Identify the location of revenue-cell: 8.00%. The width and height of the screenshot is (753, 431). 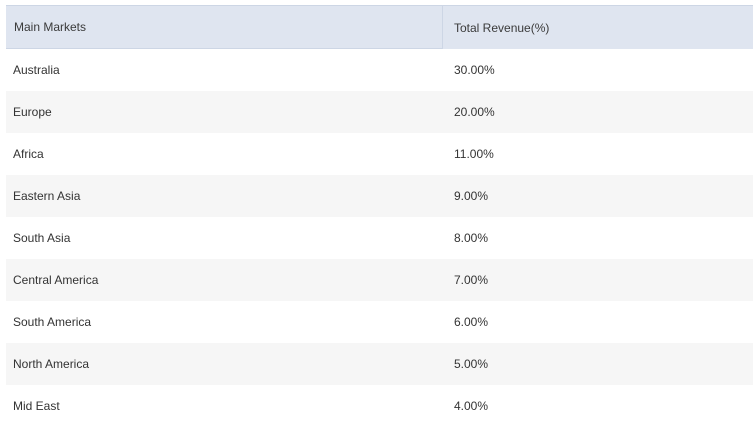
(471, 238).